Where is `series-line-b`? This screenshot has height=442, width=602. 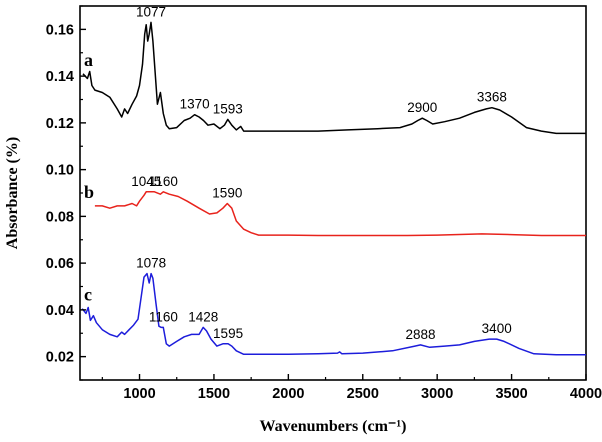 series-line-b is located at coordinates (340, 214).